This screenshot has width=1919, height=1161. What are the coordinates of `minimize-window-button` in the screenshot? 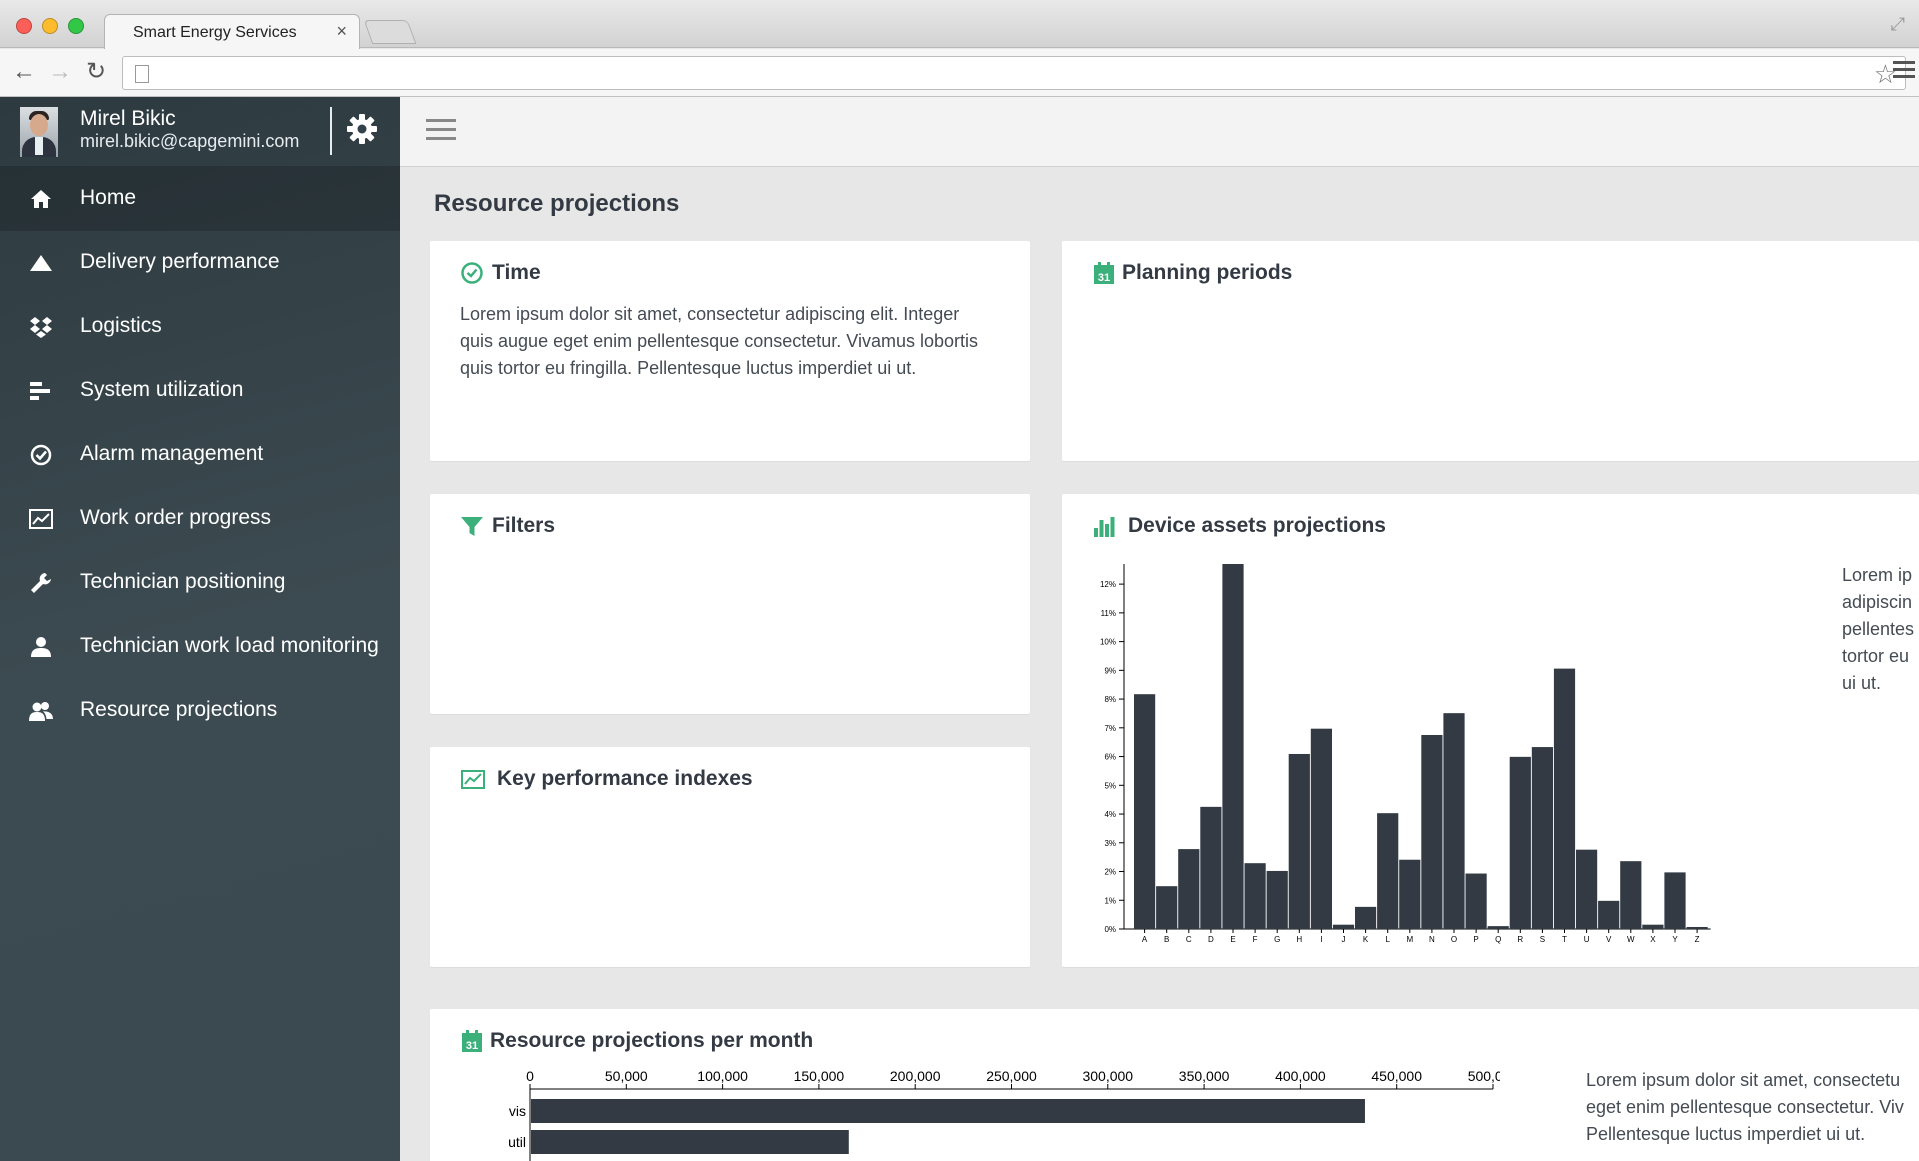 It's located at (50, 26).